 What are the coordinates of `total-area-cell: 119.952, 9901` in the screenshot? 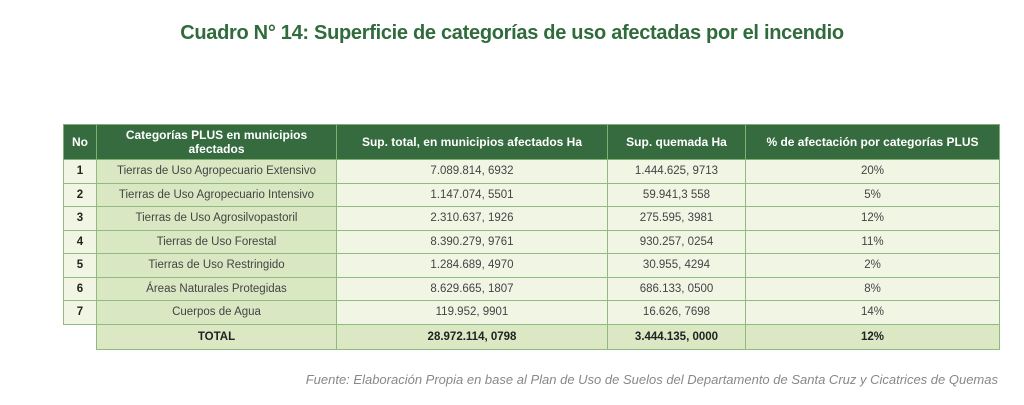 It's located at (472, 312).